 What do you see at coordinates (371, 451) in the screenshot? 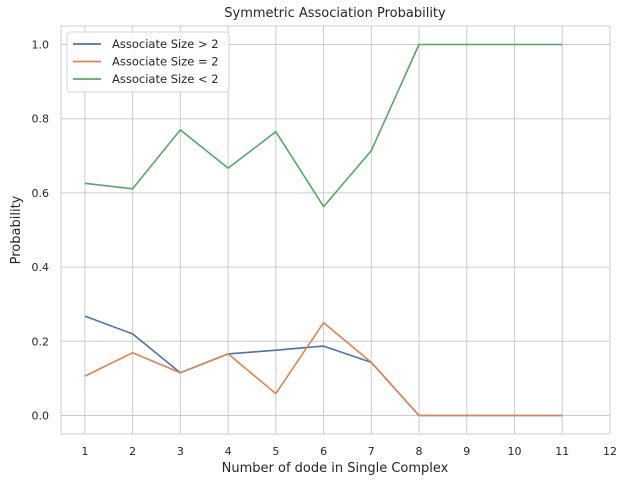
I see `x-tick-label: 7` at bounding box center [371, 451].